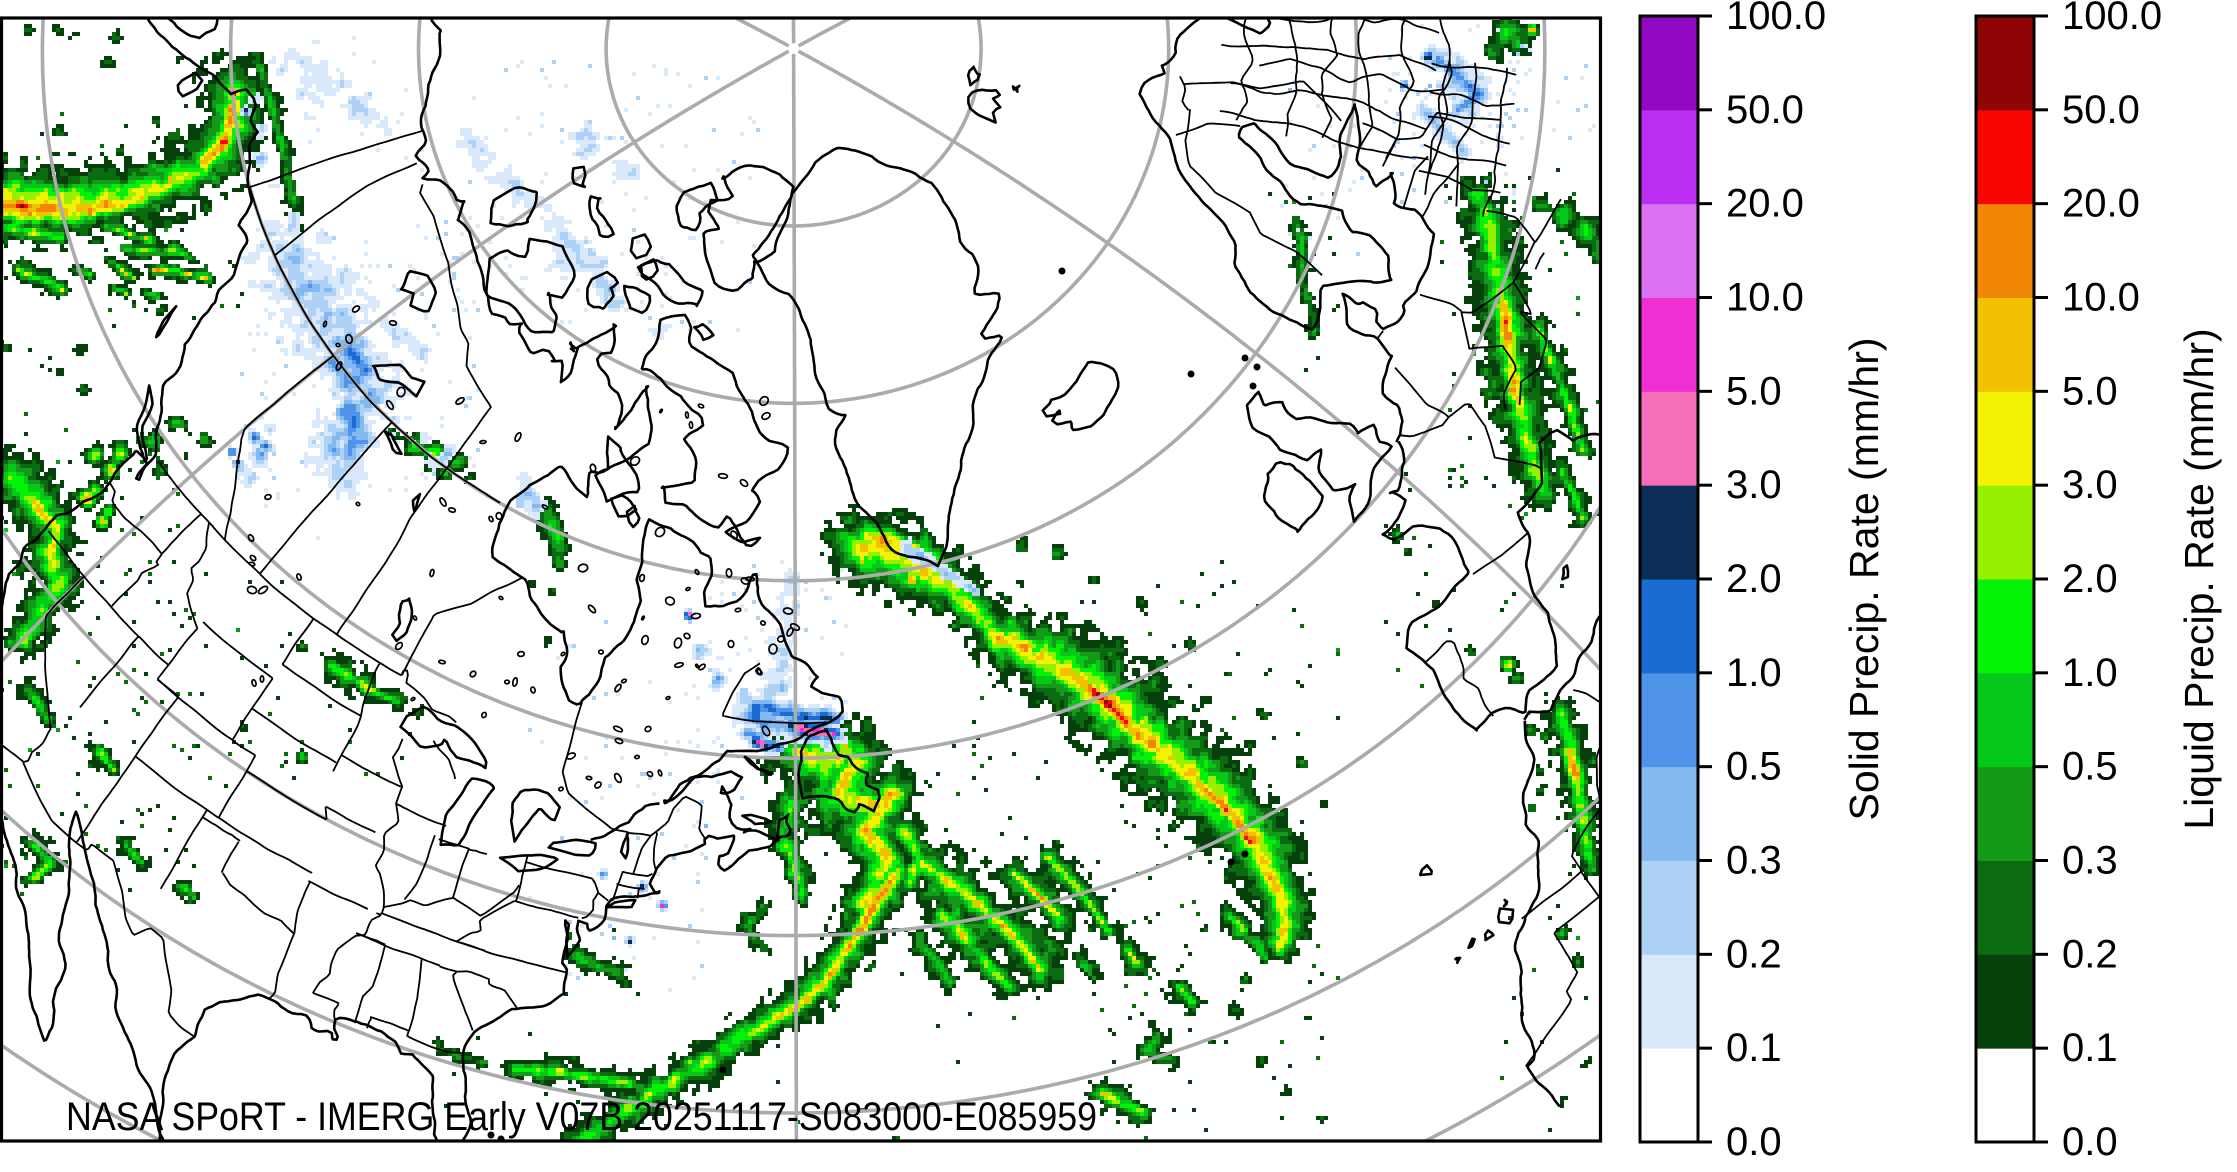 This screenshot has height=1172, width=2237. I want to click on svg-text: Solid Precip. Rate (mm/hr), so click(1864, 578).